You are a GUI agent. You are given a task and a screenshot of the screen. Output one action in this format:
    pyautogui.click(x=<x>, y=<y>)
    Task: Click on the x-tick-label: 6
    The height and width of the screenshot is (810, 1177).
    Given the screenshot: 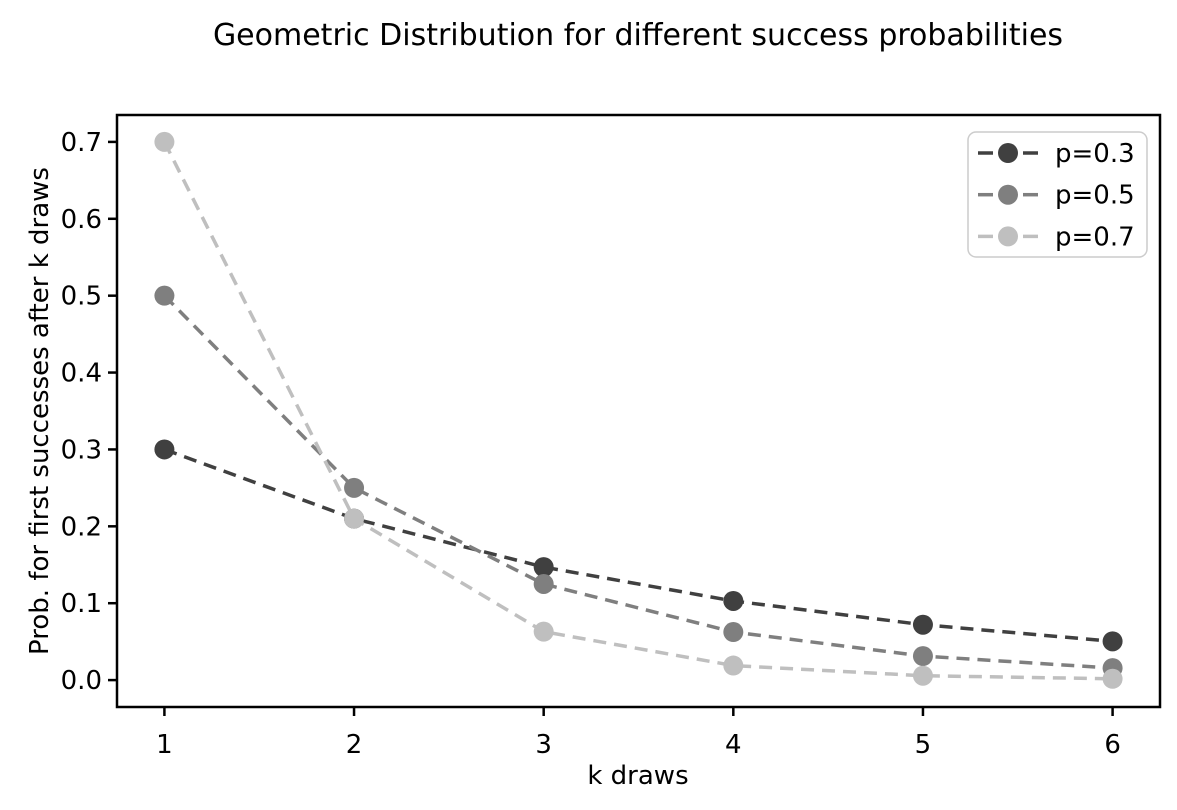 What is the action you would take?
    pyautogui.click(x=1112, y=745)
    